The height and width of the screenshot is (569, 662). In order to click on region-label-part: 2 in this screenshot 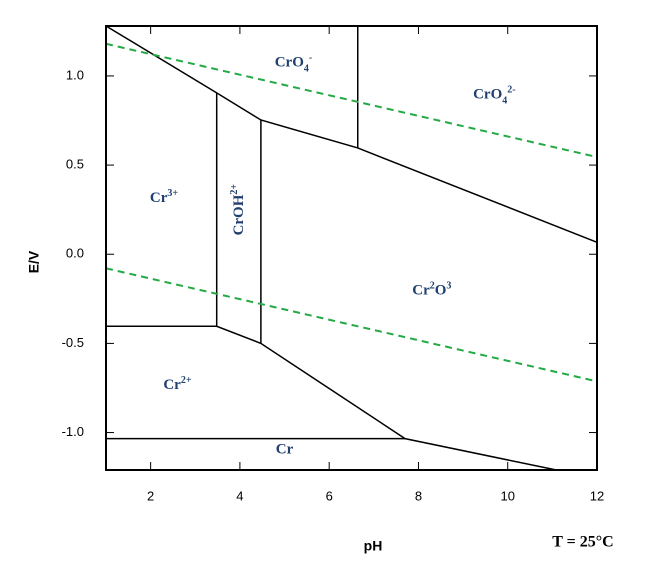, I will do `click(432, 285)`.